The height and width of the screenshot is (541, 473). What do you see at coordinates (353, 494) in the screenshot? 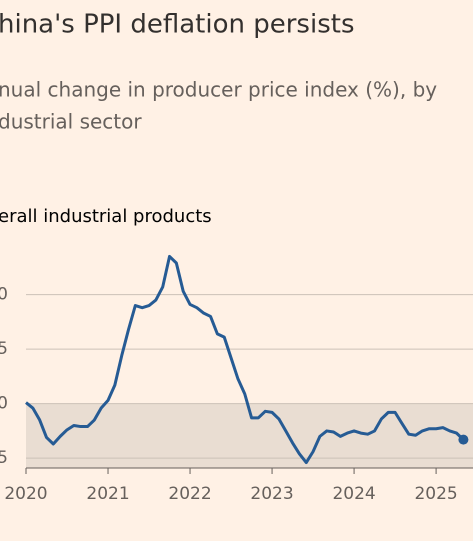
I see `x-tick-label: 2024` at bounding box center [353, 494].